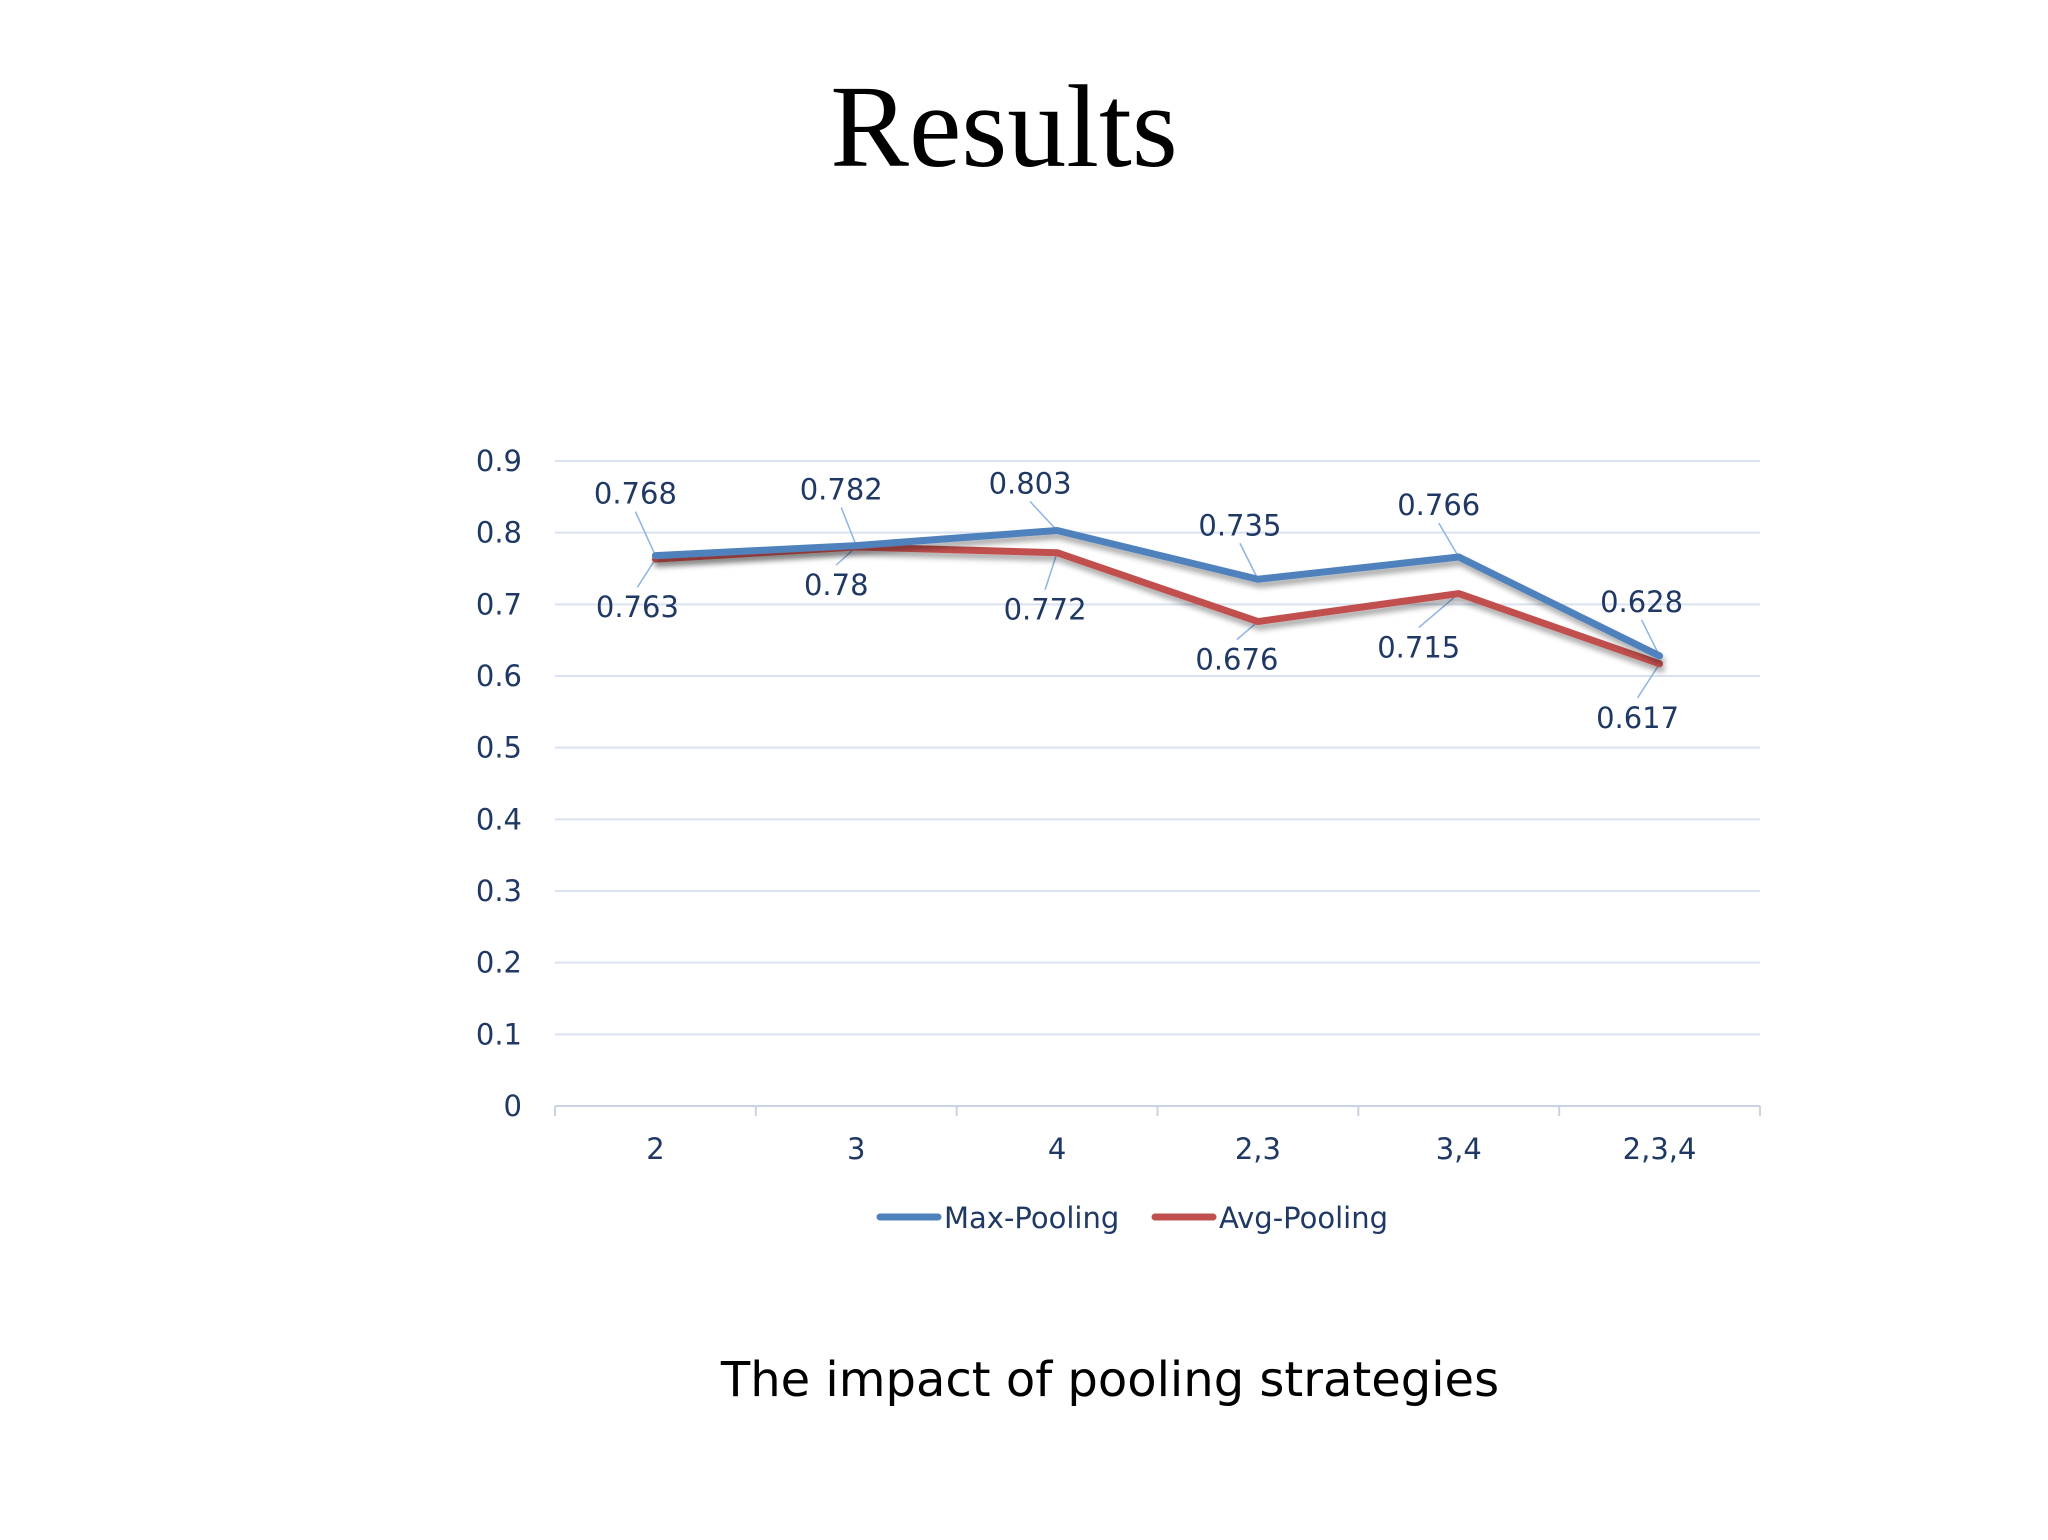 The width and height of the screenshot is (2048, 1540). I want to click on data-label: 0.617, so click(1637, 718).